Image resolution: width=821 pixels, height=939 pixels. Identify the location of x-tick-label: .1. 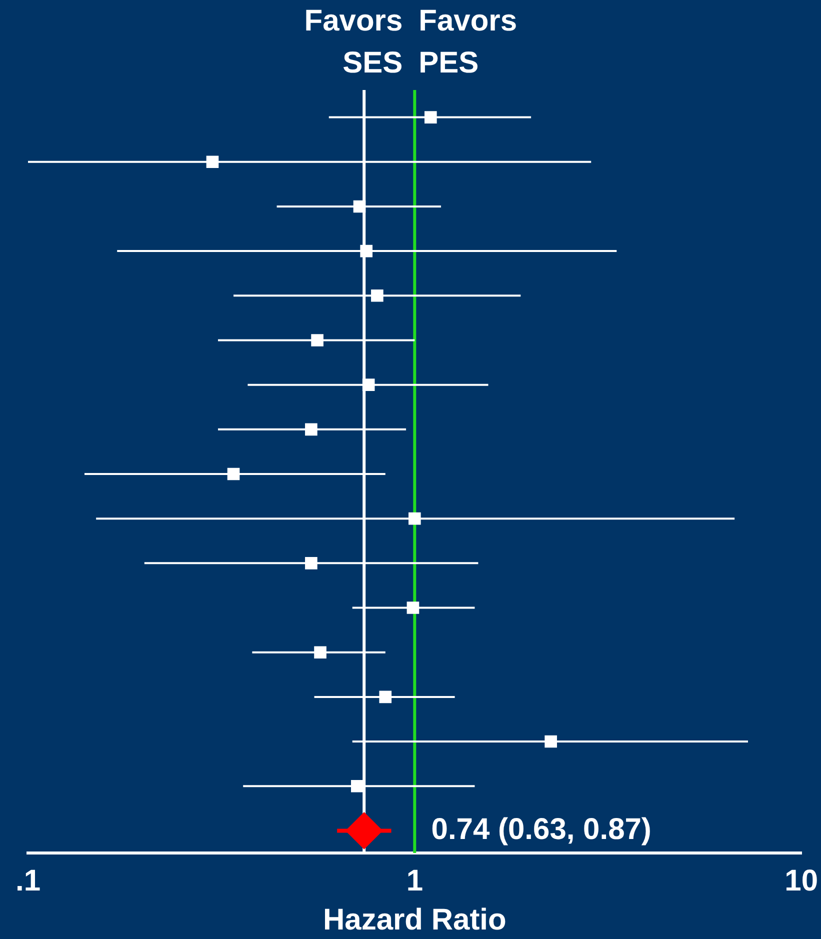
(28, 881).